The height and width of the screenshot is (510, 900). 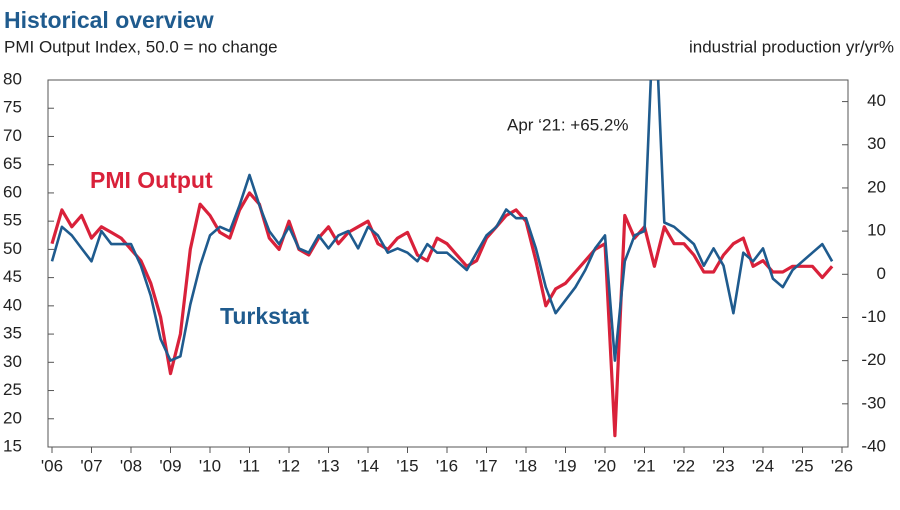 What do you see at coordinates (12, 333) in the screenshot?
I see `y-tick-label: 35` at bounding box center [12, 333].